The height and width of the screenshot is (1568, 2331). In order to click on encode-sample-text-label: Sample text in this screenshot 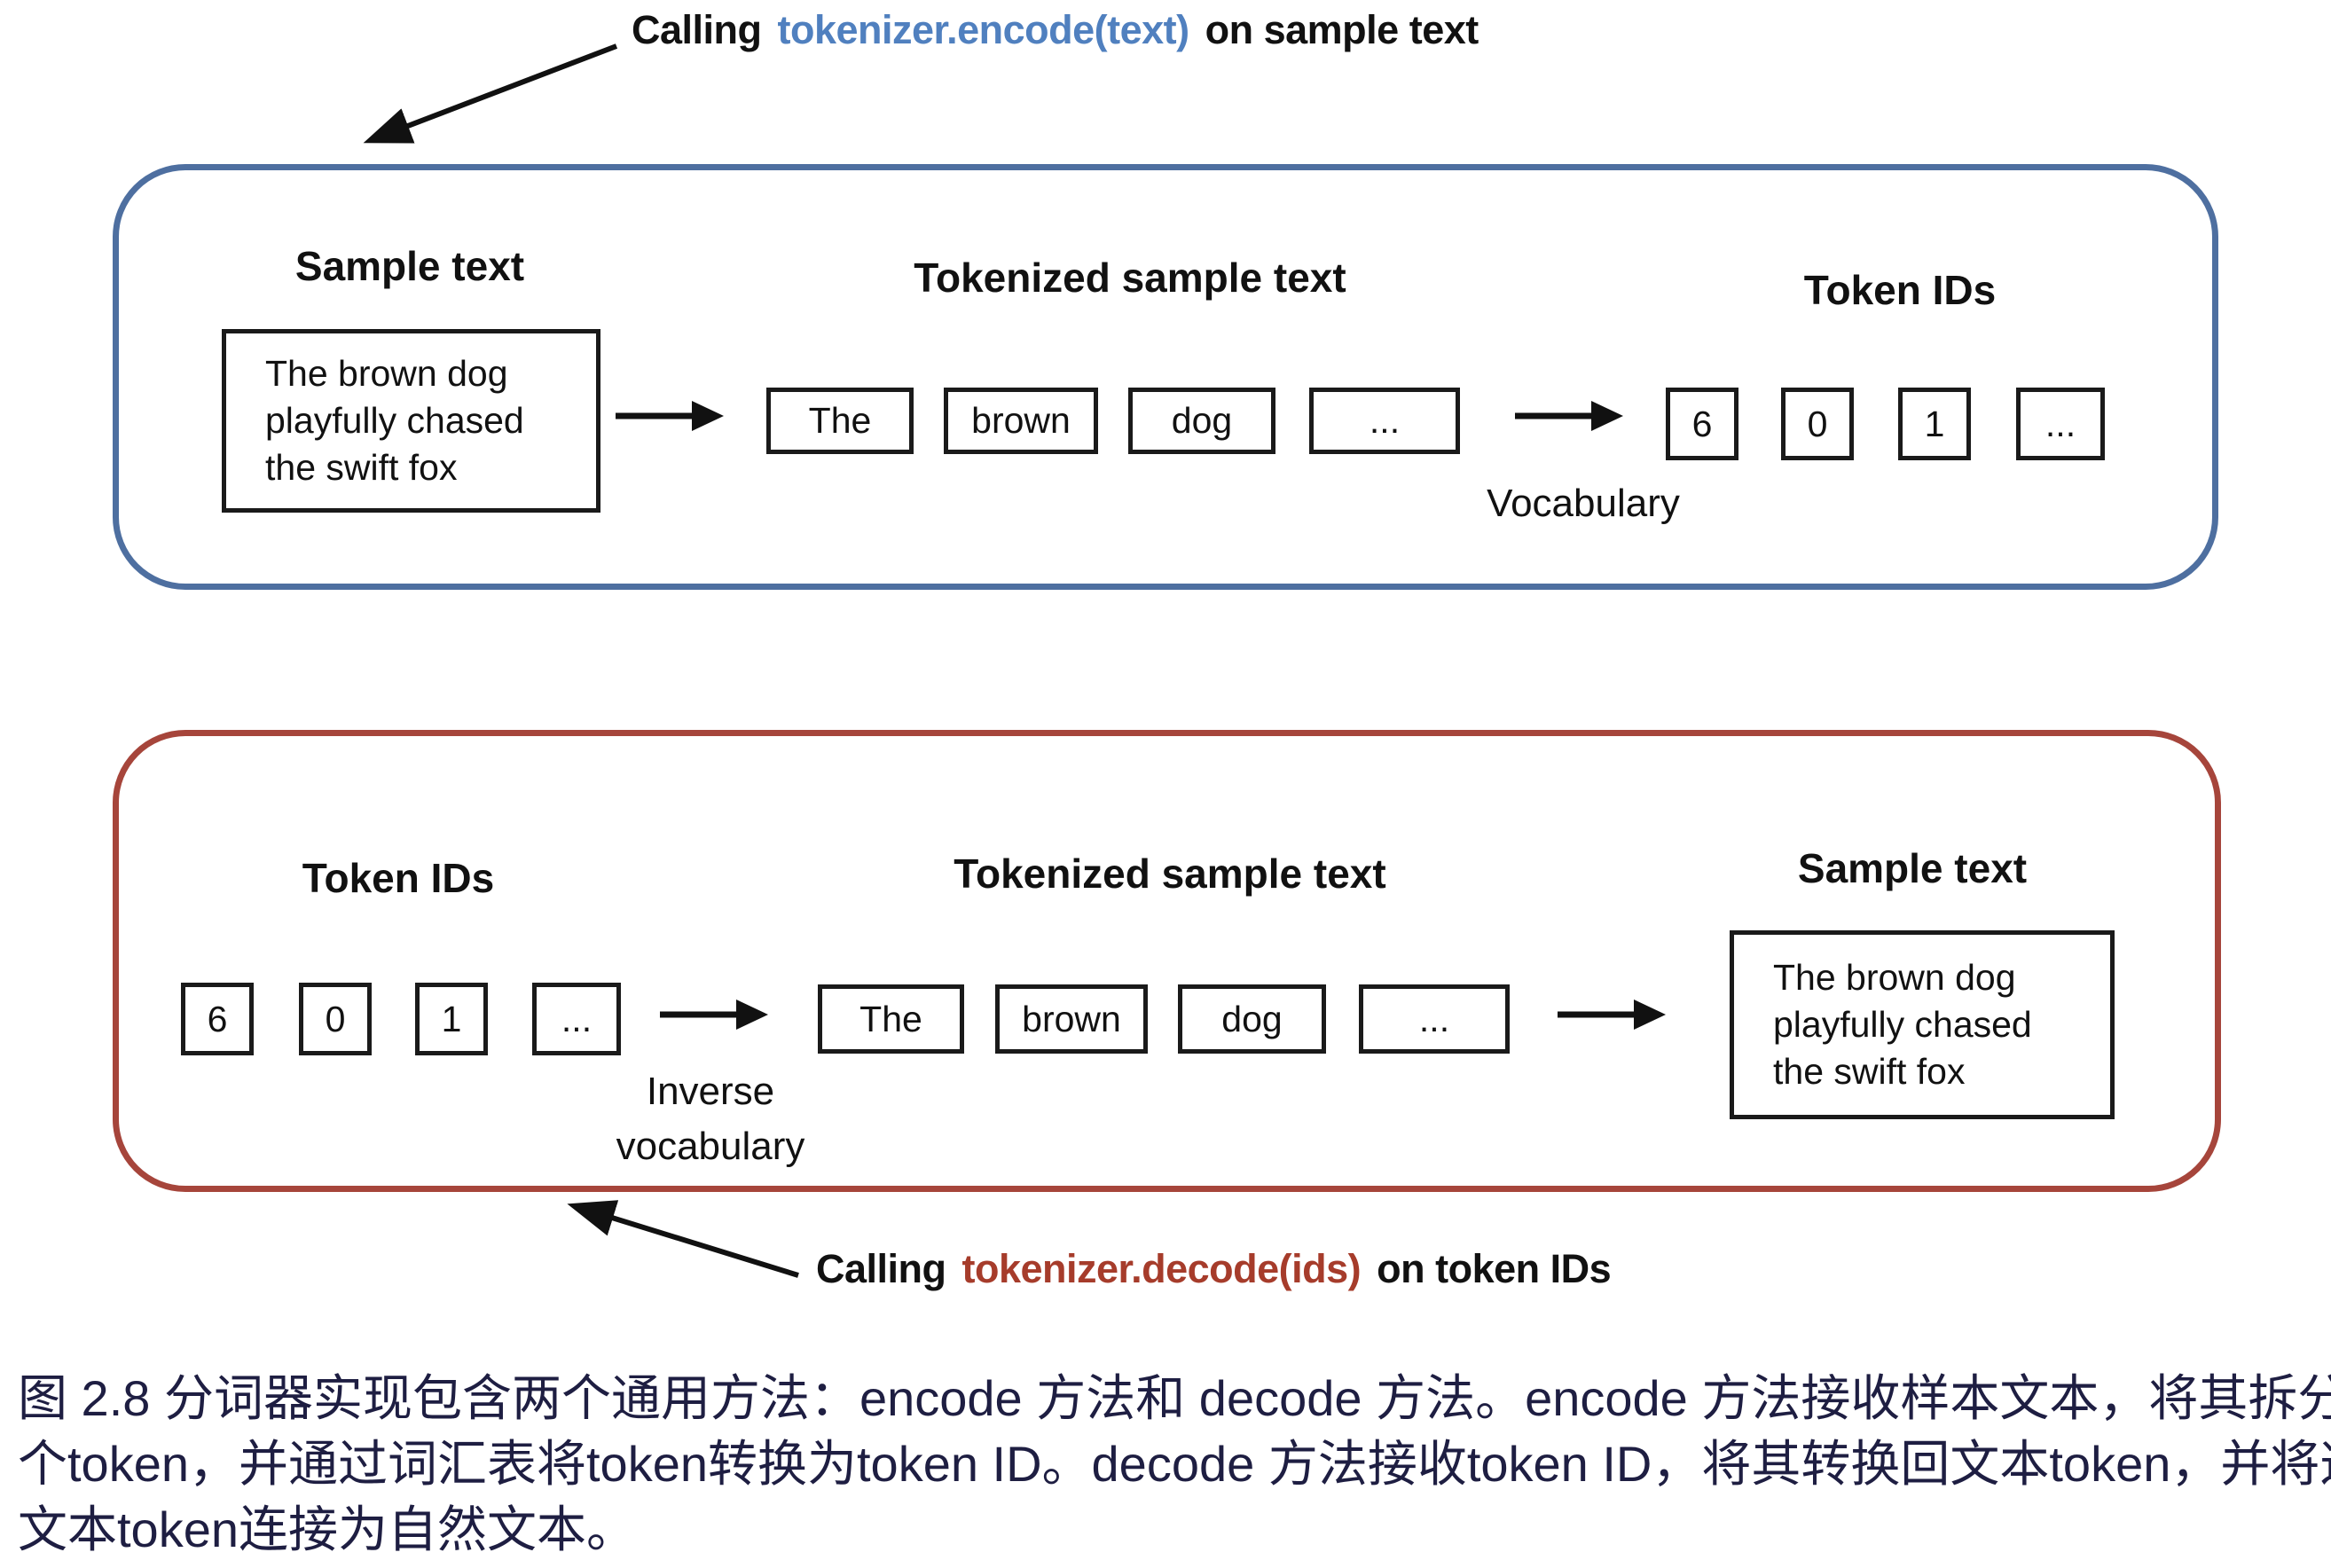, I will do `click(409, 266)`.